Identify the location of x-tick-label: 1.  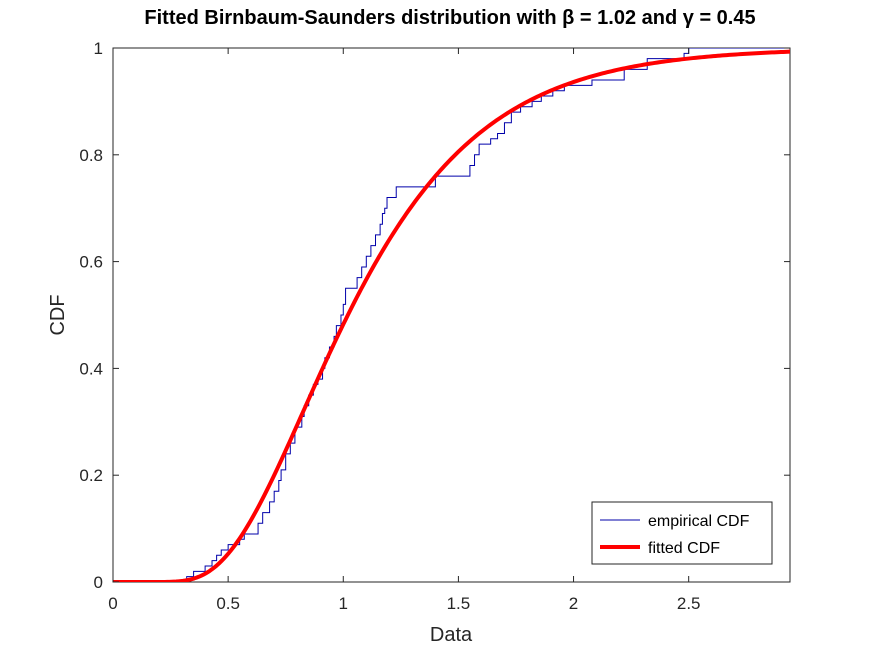
(343, 603).